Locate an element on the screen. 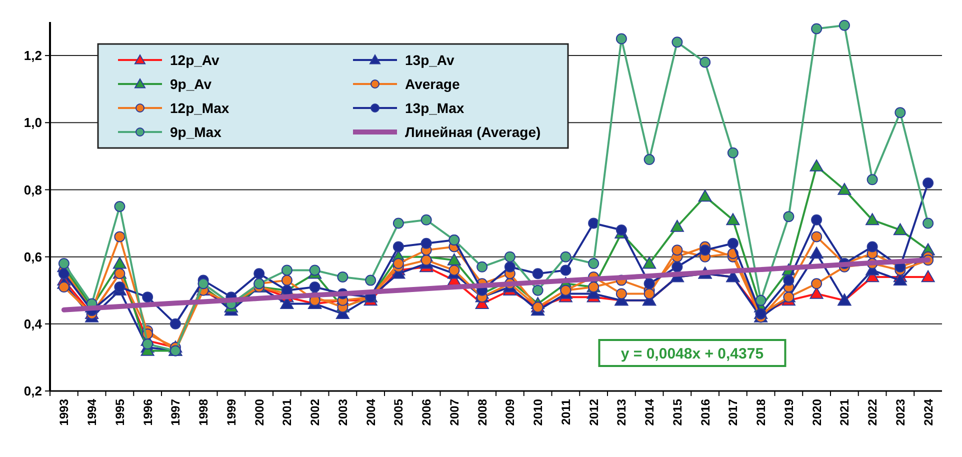  x-tick-label: 2000 is located at coordinates (259, 412).